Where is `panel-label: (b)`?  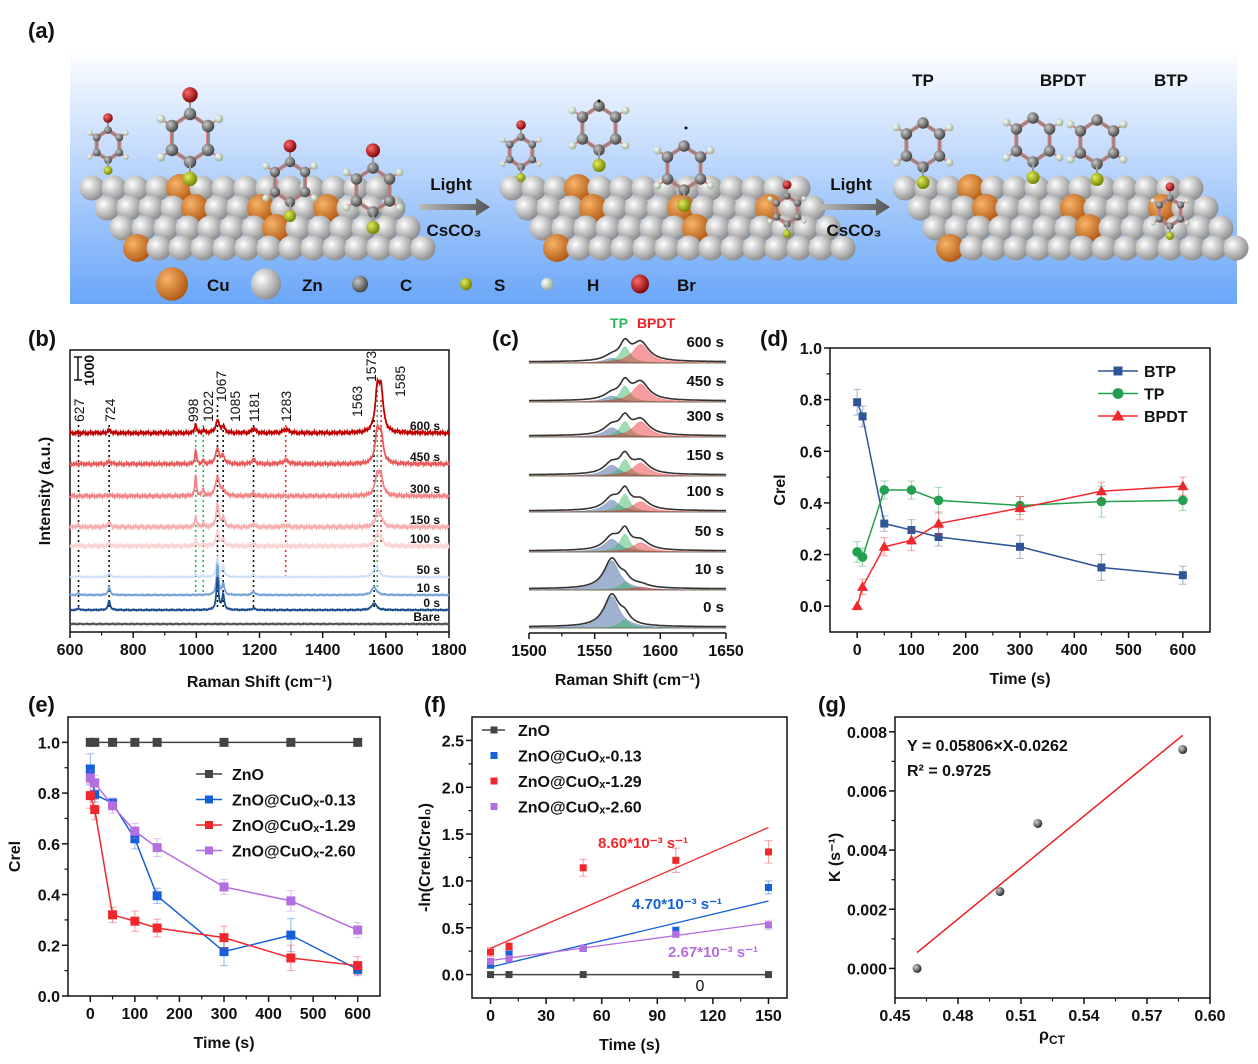
panel-label: (b) is located at coordinates (42, 338).